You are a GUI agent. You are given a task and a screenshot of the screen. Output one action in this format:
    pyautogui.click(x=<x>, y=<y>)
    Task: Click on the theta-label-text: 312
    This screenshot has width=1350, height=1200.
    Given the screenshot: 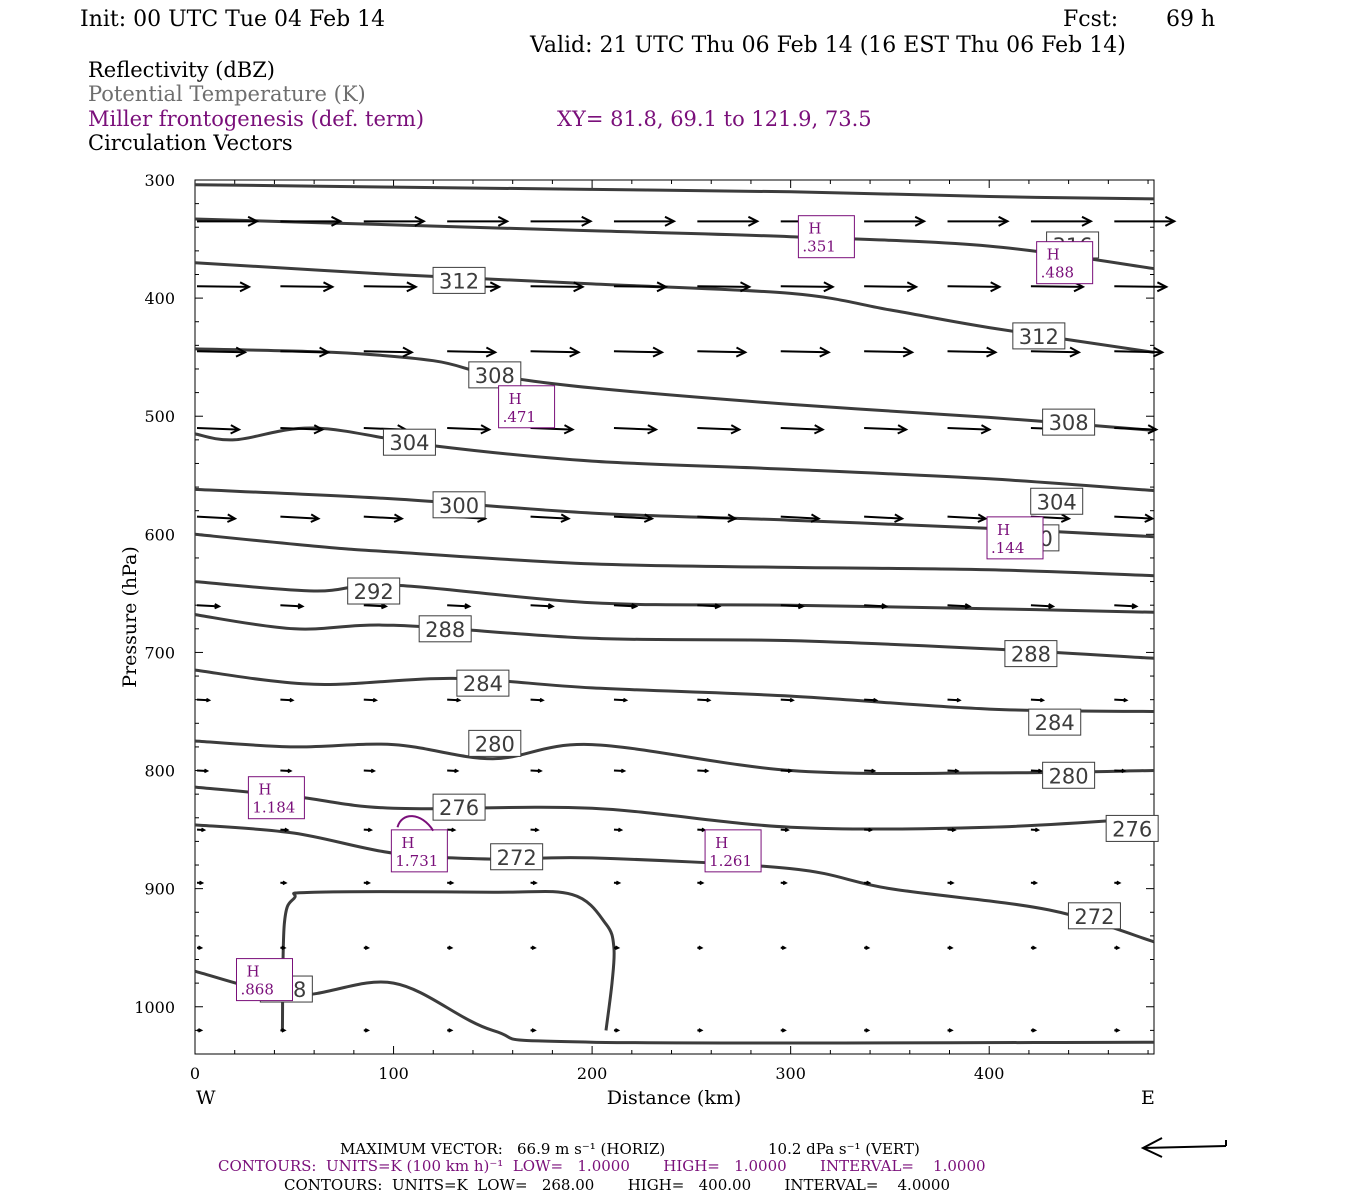 What is the action you would take?
    pyautogui.click(x=1039, y=337)
    